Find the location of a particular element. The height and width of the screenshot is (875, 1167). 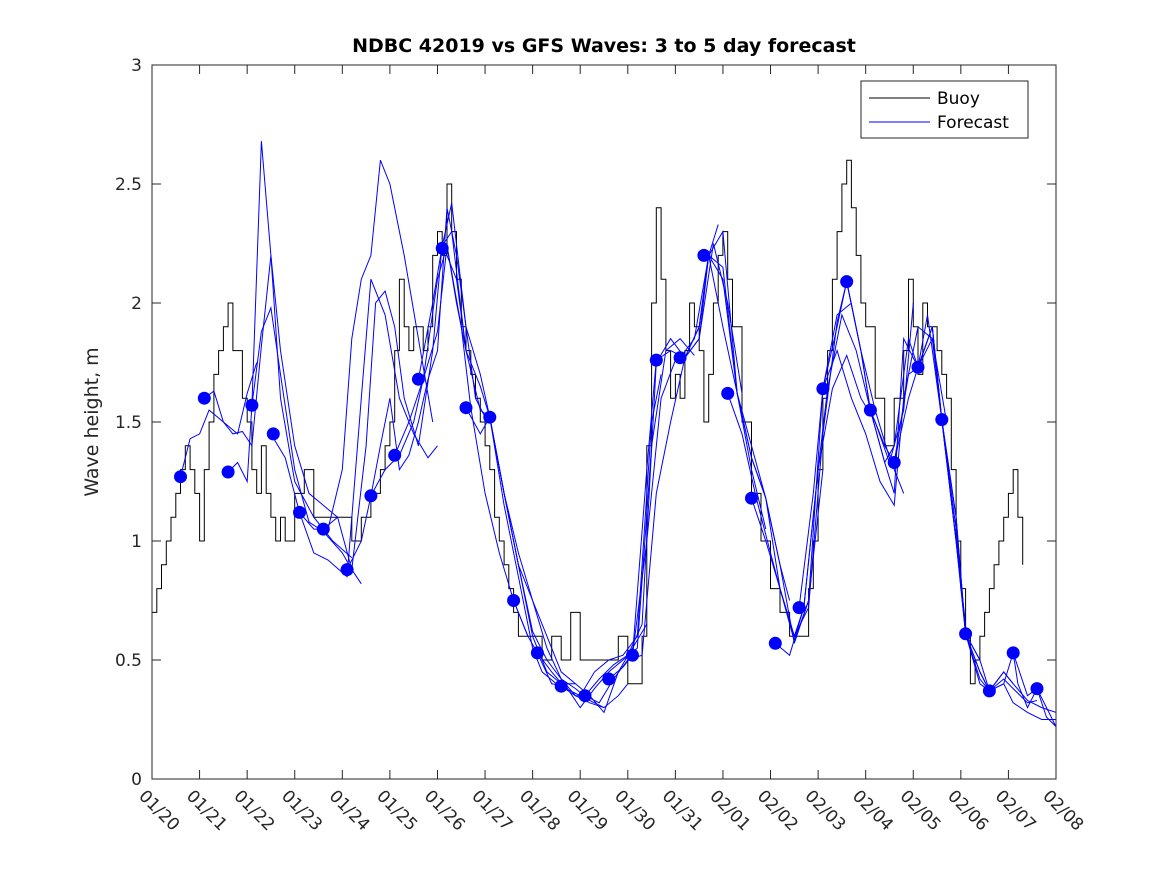

legend-forecast-label: Forecast is located at coordinates (973, 123).